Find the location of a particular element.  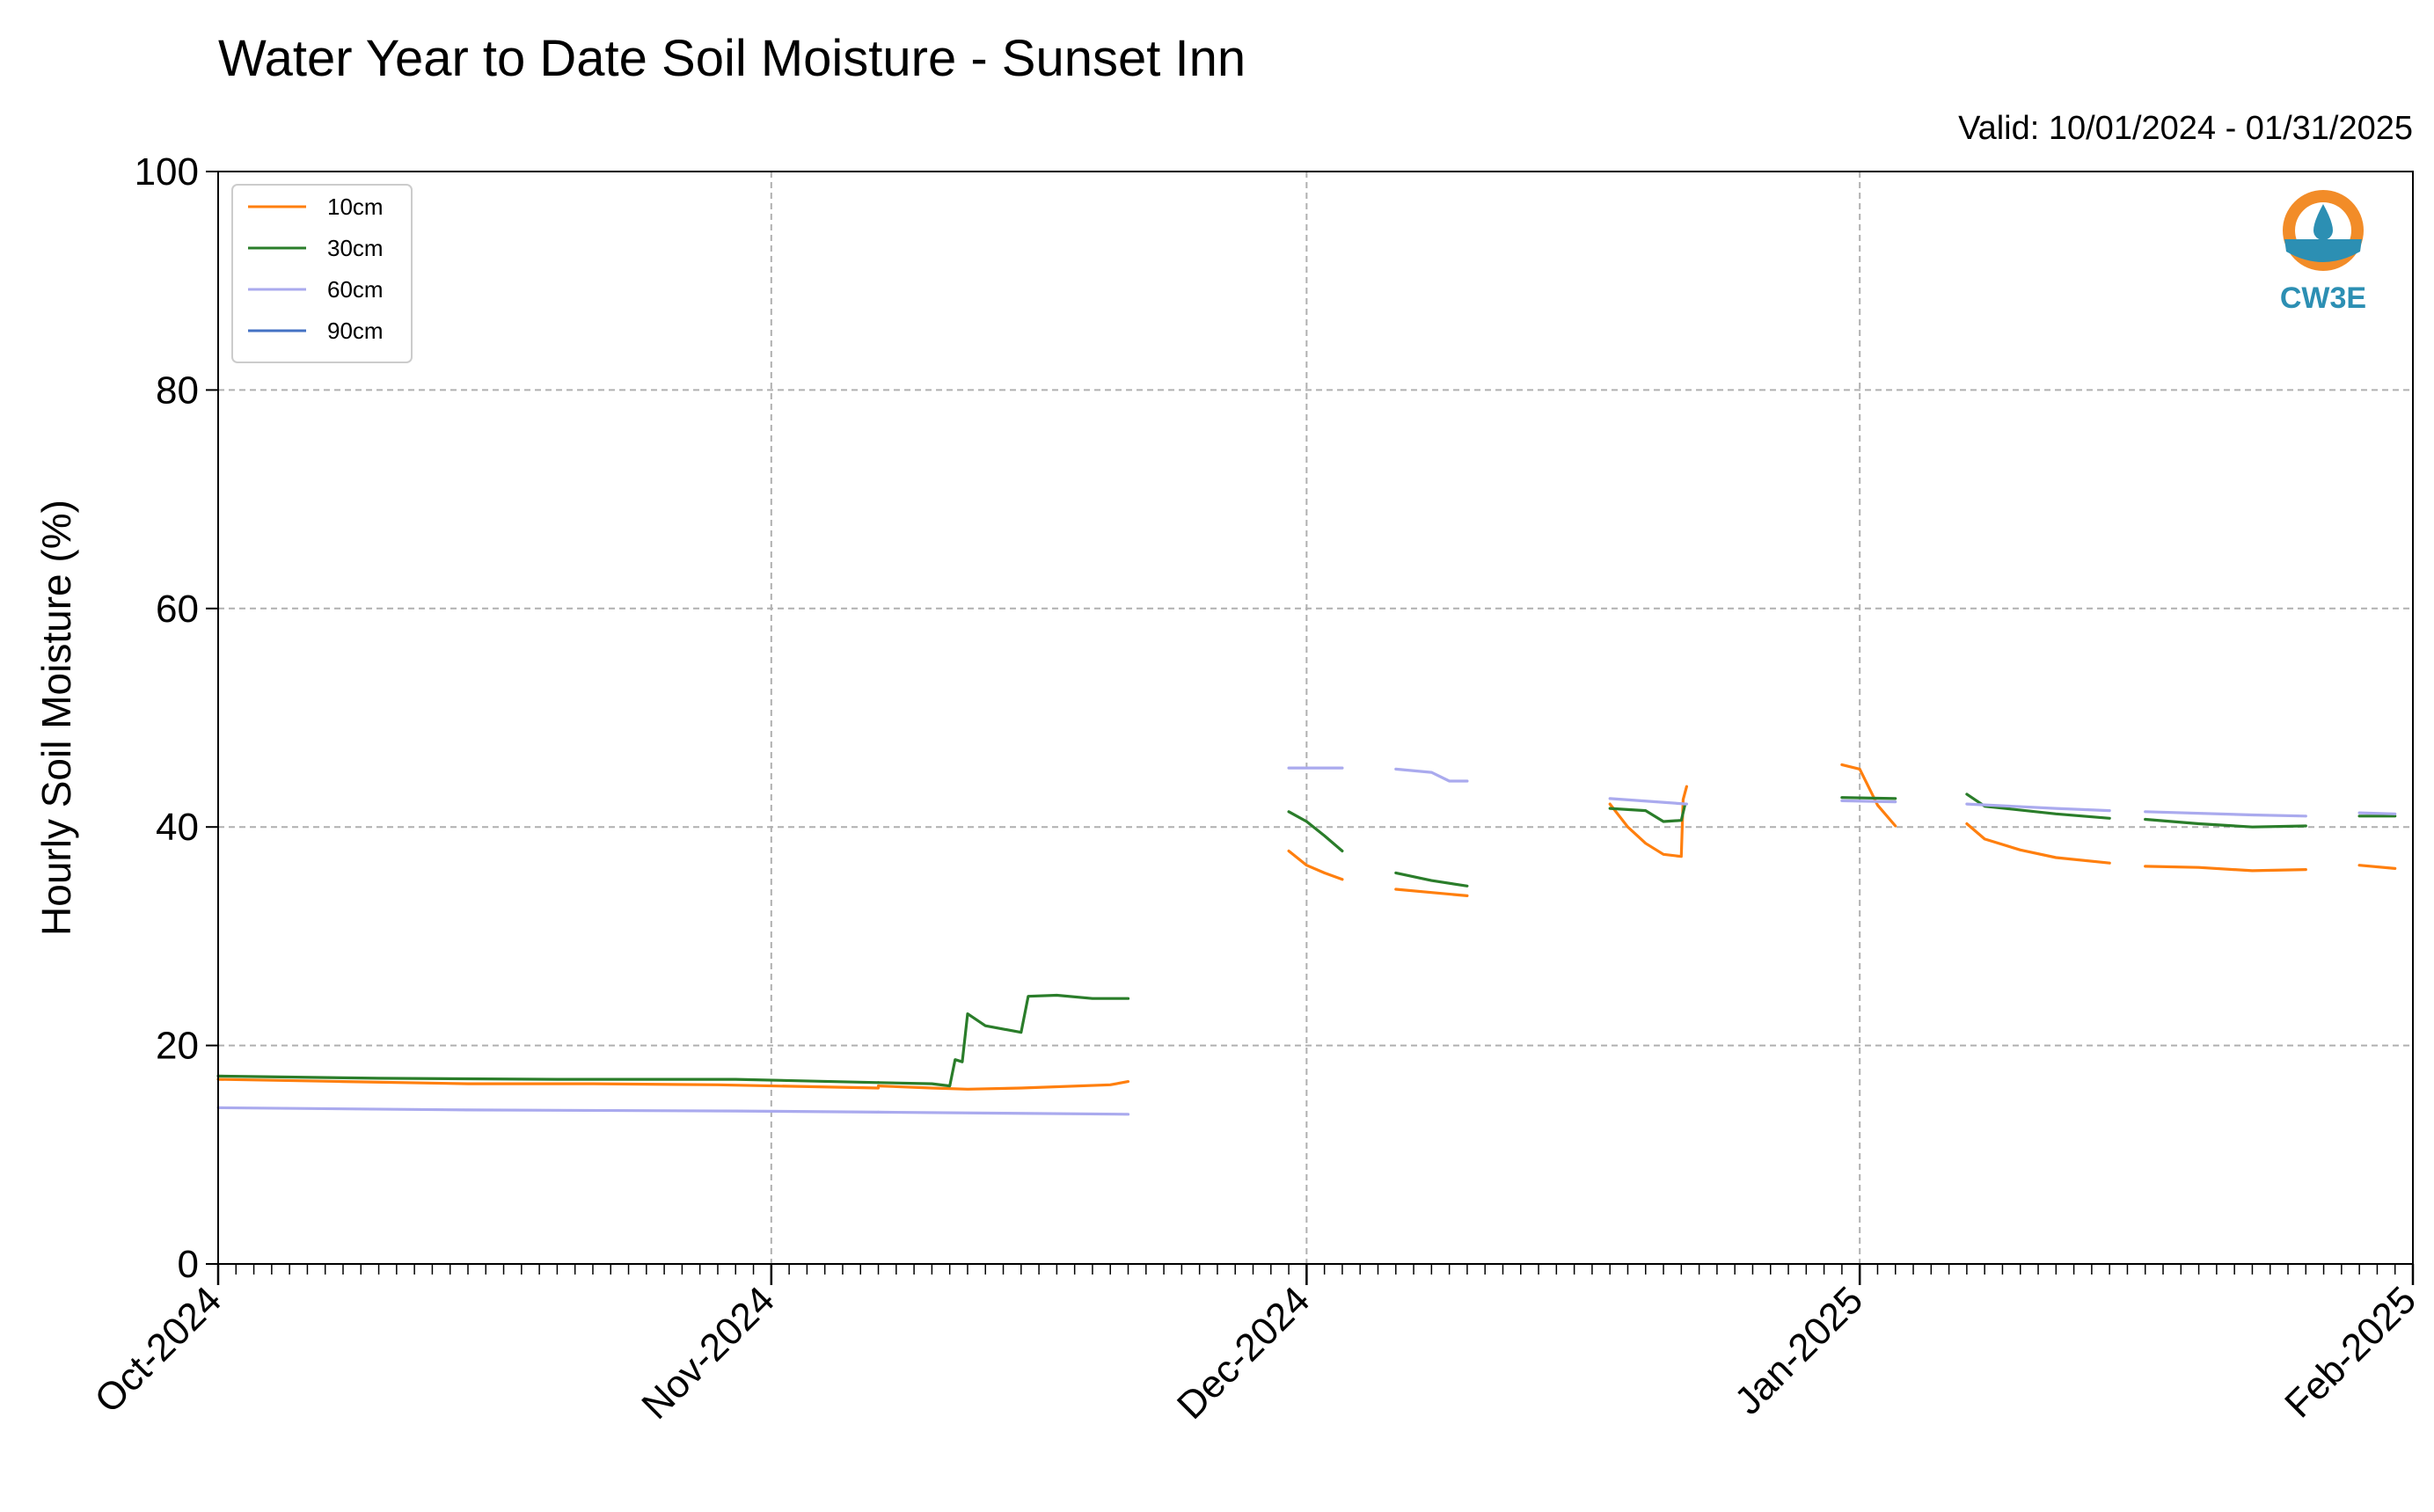

legend-box is located at coordinates (322, 273).